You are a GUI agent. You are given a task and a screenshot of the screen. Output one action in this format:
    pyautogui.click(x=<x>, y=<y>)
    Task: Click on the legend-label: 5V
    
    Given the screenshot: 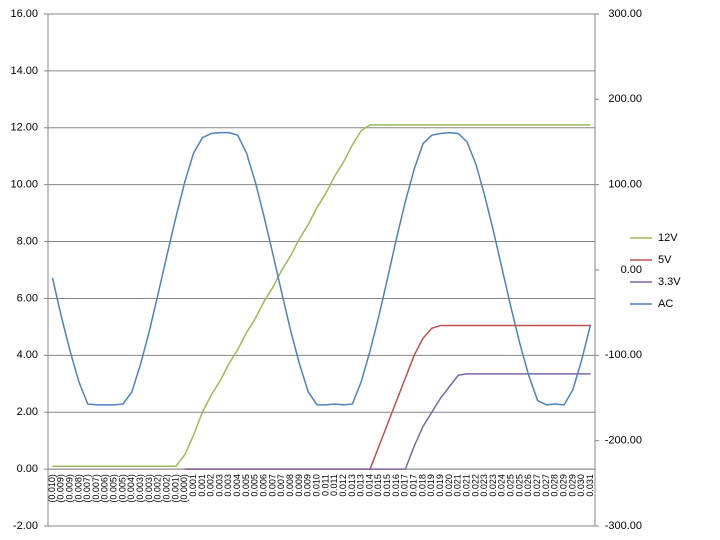 What is the action you would take?
    pyautogui.click(x=665, y=260)
    